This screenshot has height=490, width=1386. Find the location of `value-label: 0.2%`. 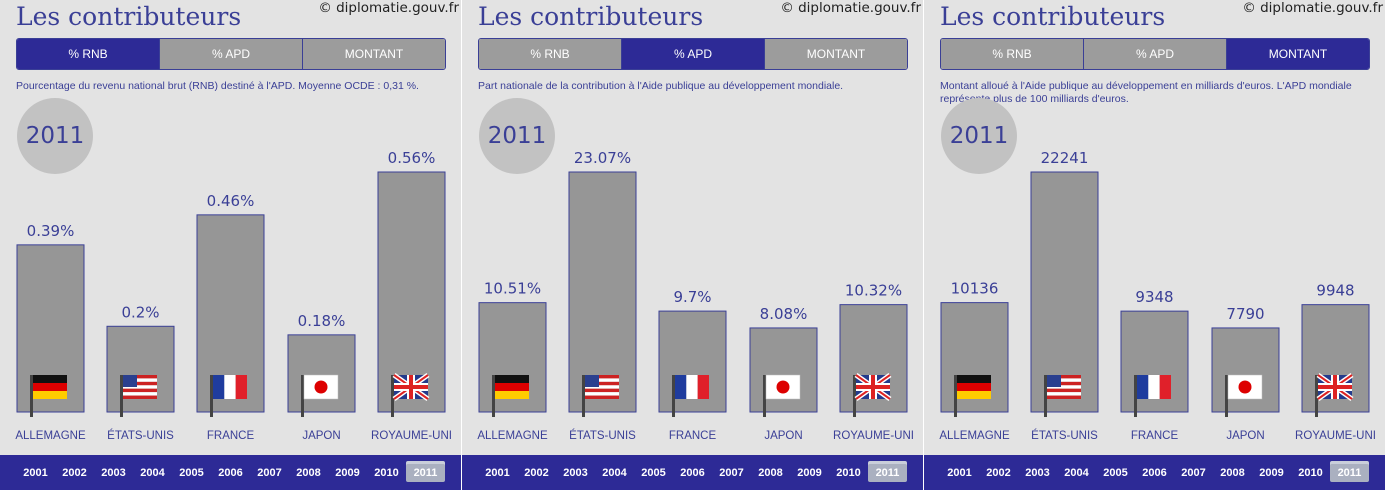

value-label: 0.2% is located at coordinates (140, 312).